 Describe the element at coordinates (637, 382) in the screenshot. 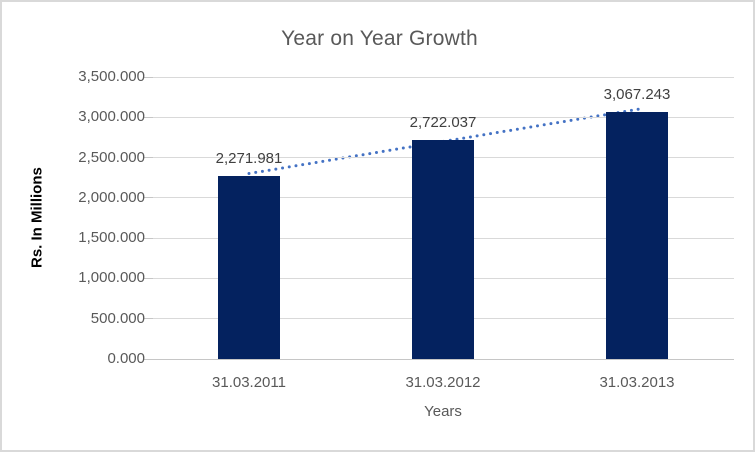

I see `x-tick-label: 31.03.2013` at that location.